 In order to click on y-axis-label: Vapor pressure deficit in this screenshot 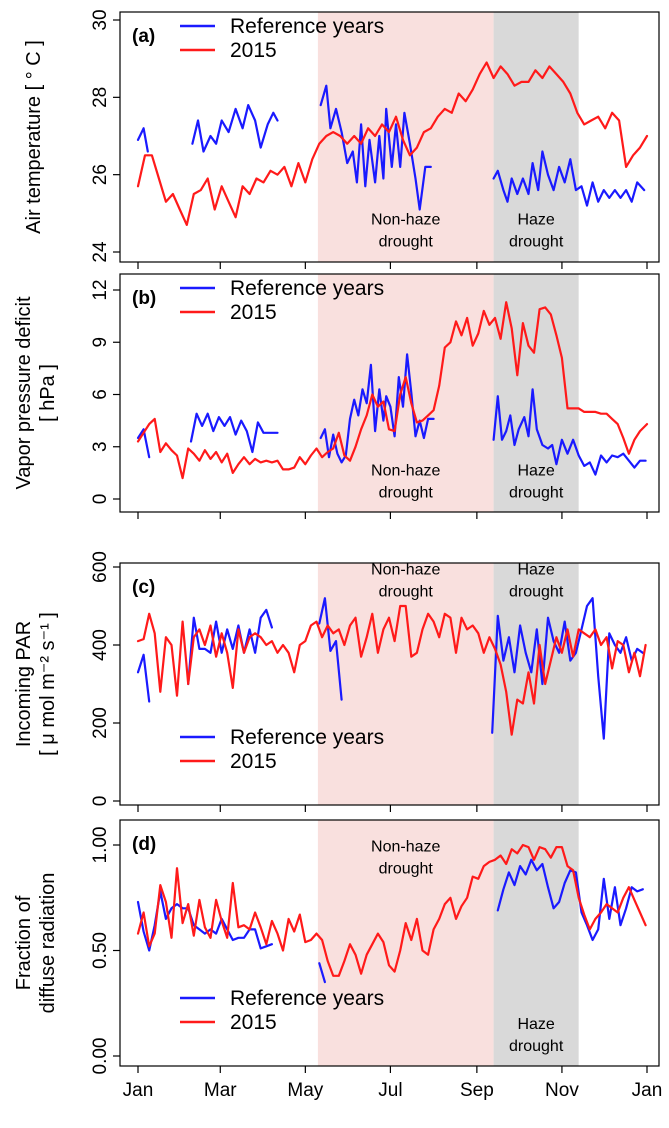, I will do `click(24, 393)`.